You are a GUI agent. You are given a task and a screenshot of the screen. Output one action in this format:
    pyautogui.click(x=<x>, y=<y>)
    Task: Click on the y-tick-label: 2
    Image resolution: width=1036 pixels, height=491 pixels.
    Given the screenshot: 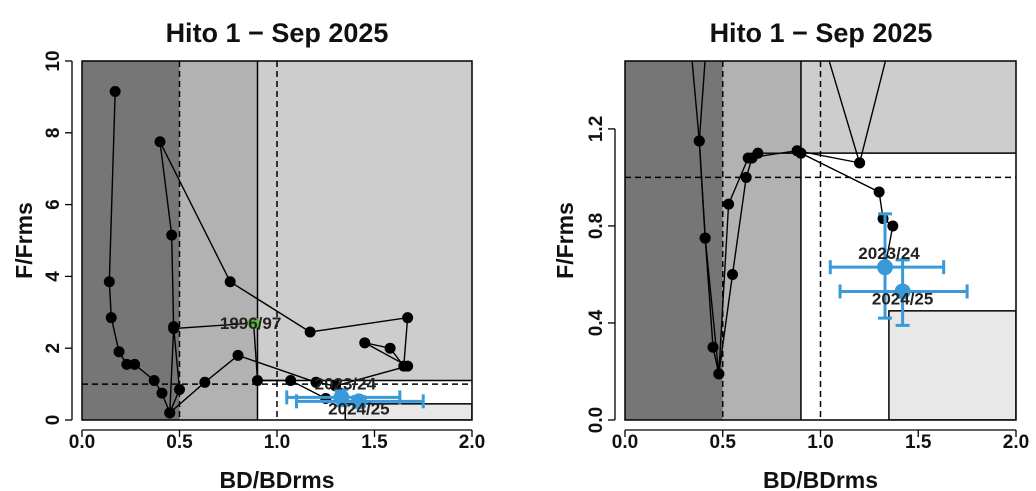 What is the action you would take?
    pyautogui.click(x=53, y=348)
    